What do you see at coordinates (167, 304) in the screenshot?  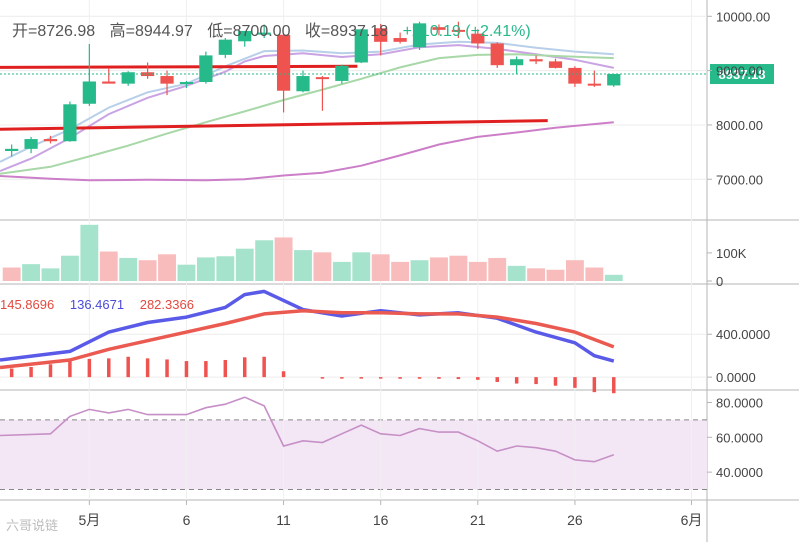 I see `macd-legend-value-c: 282.3366` at bounding box center [167, 304].